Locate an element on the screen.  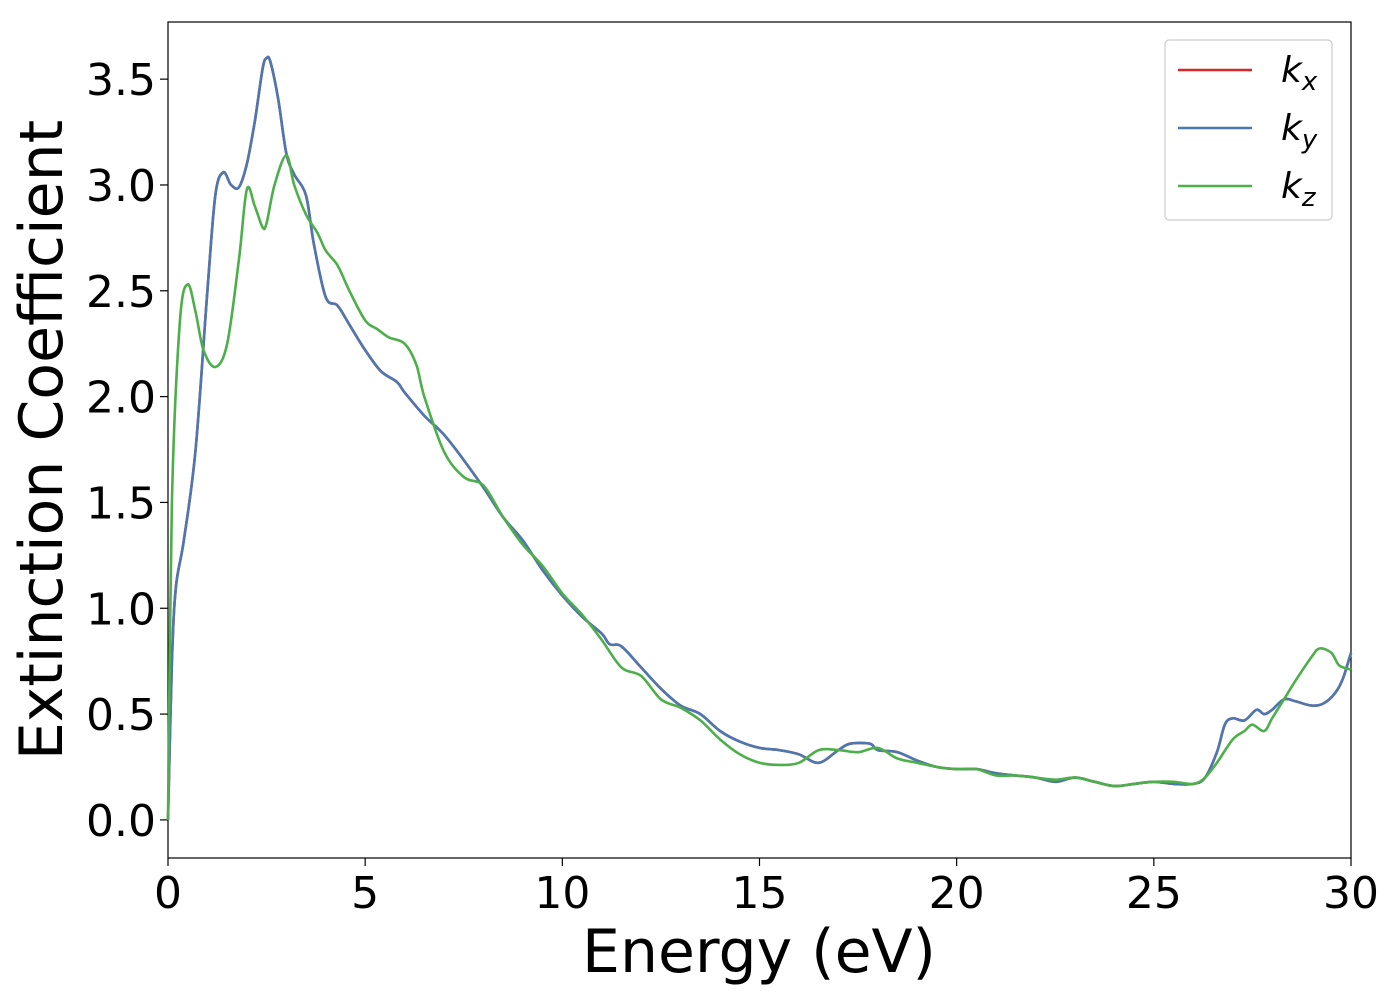
legend-label-subscript: x is located at coordinates (1309, 82).